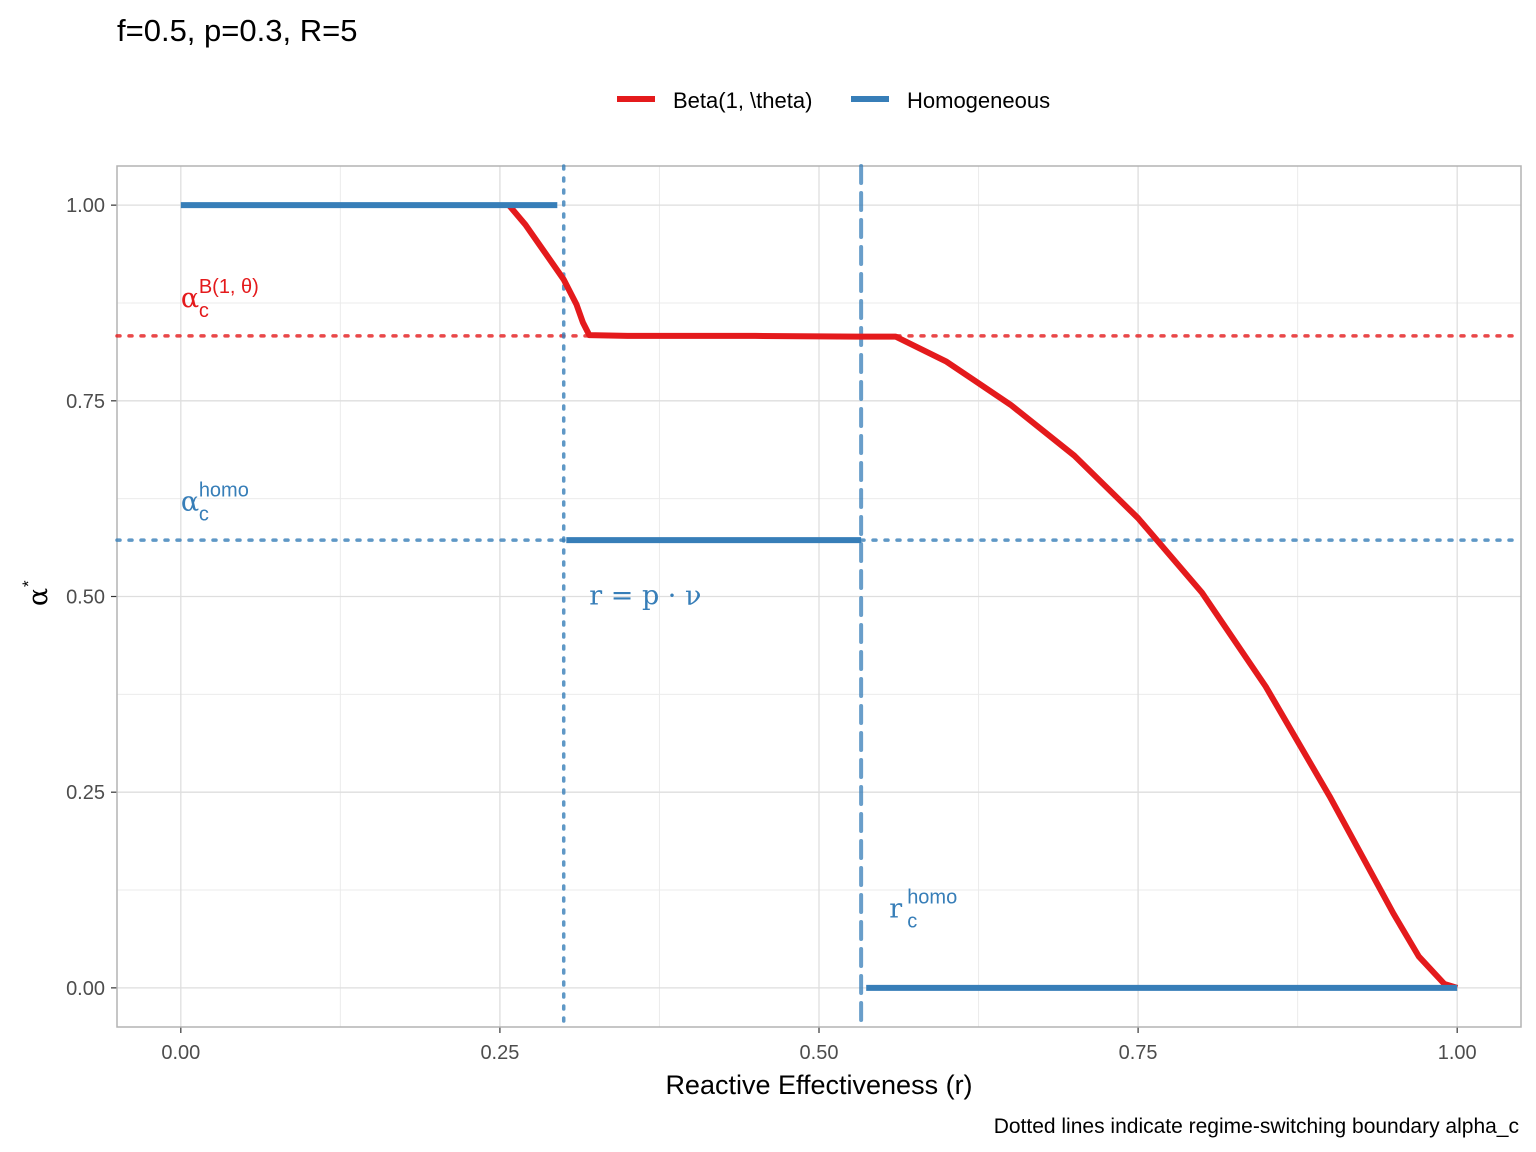 Image resolution: width=1536 pixels, height=1152 pixels. What do you see at coordinates (895, 908) in the screenshot?
I see `annotation-base: r` at bounding box center [895, 908].